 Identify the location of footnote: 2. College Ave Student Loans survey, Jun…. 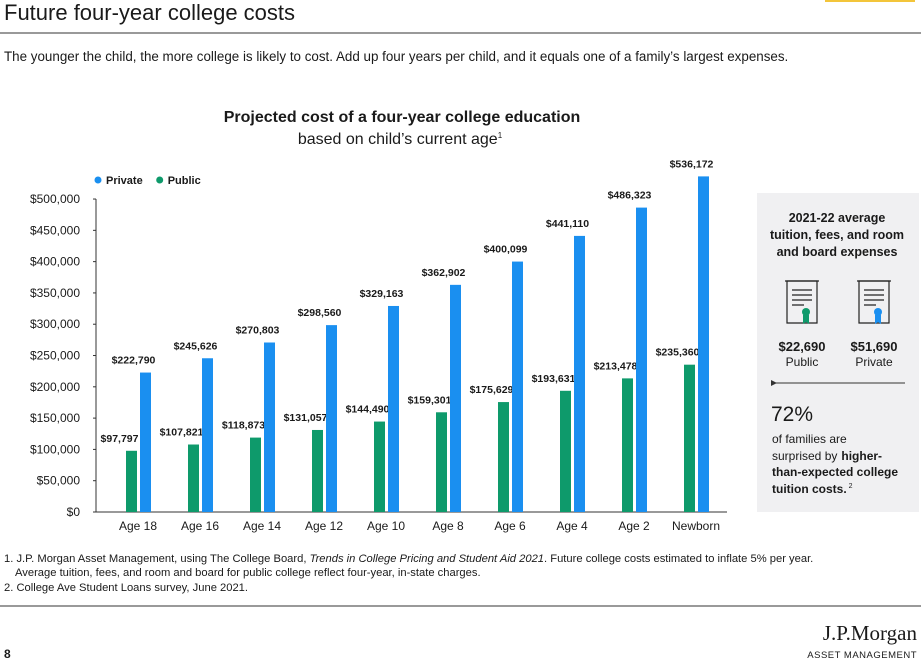
(126, 588).